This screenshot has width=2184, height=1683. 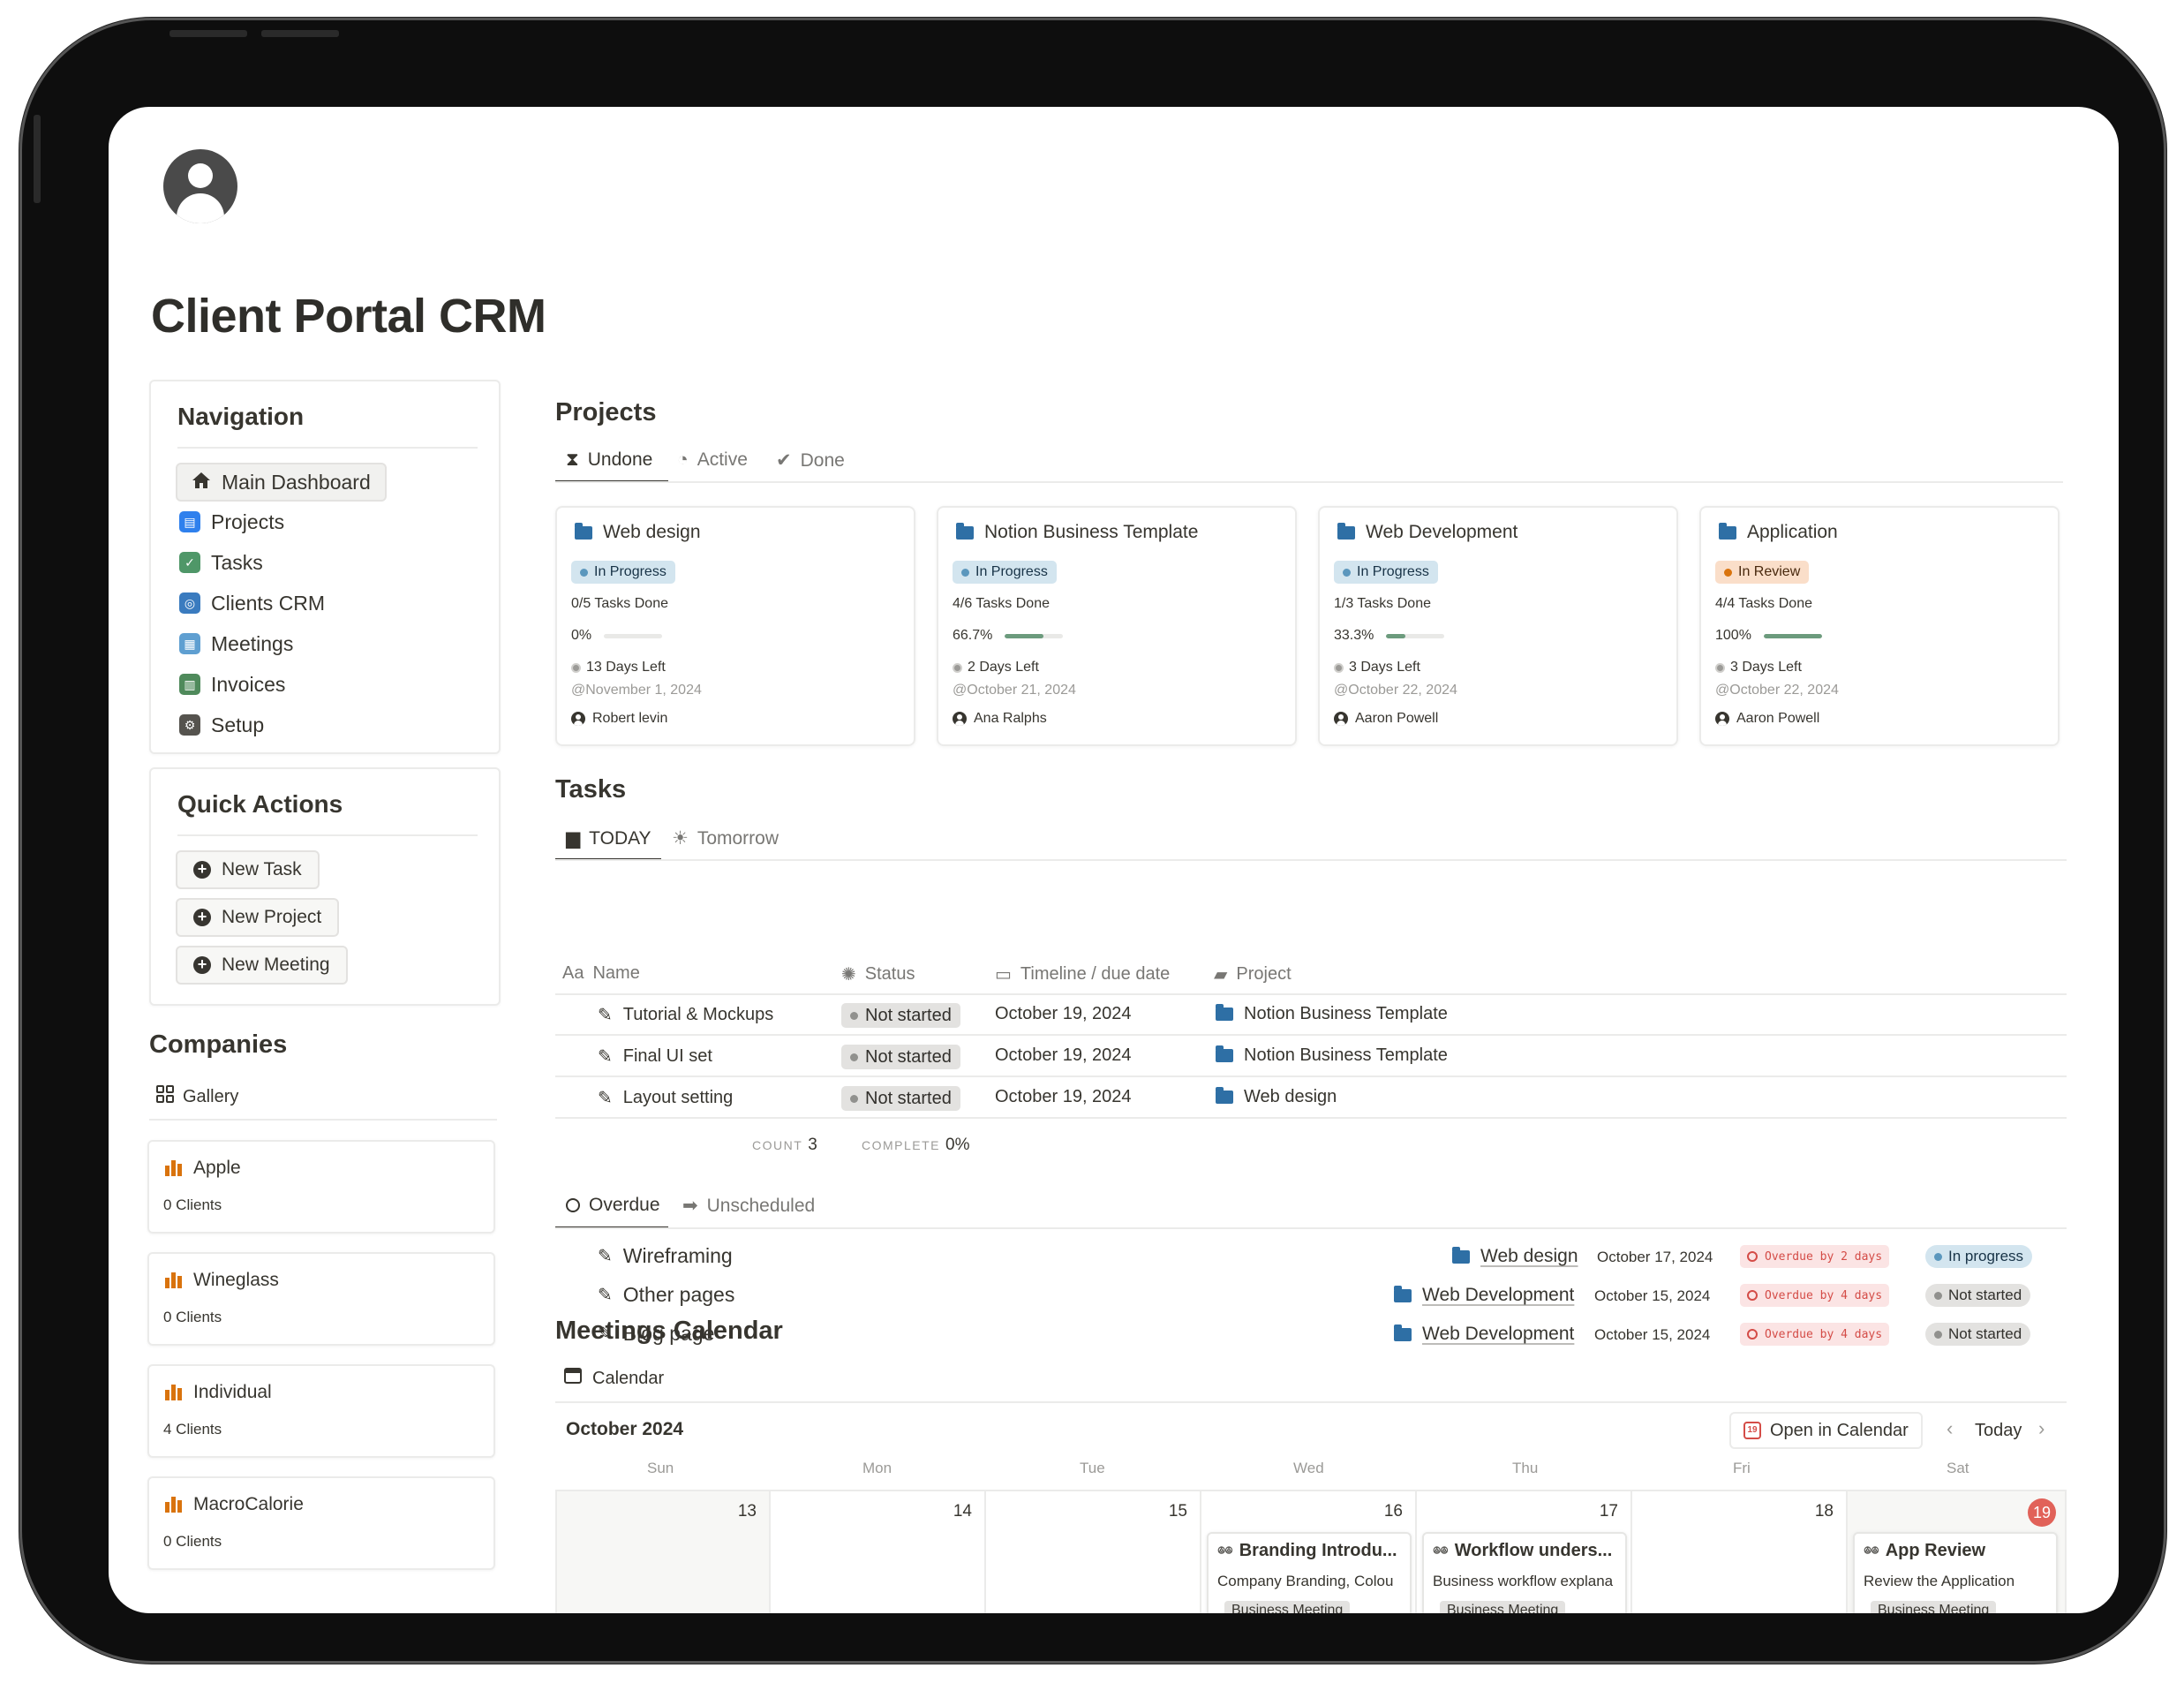 I want to click on company-card-individual: Individual 4 Clients, so click(x=321, y=1411).